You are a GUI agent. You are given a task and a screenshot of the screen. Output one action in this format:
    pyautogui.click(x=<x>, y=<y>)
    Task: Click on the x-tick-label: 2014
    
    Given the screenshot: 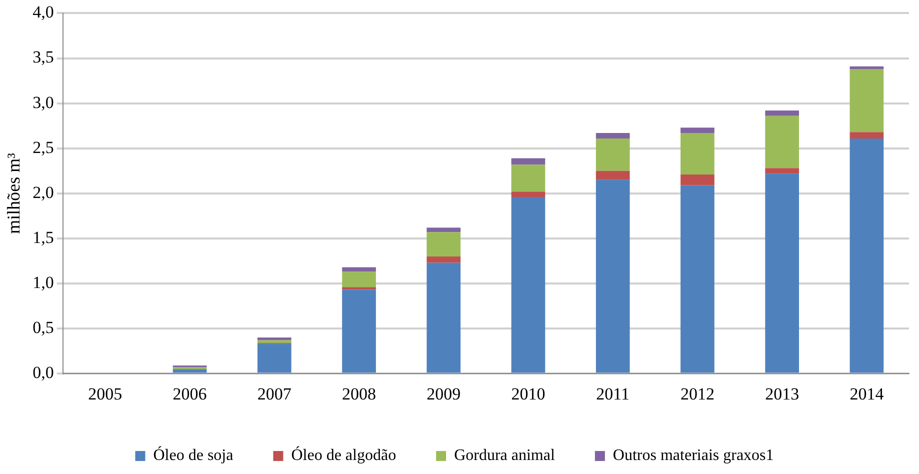 What is the action you would take?
    pyautogui.click(x=867, y=394)
    